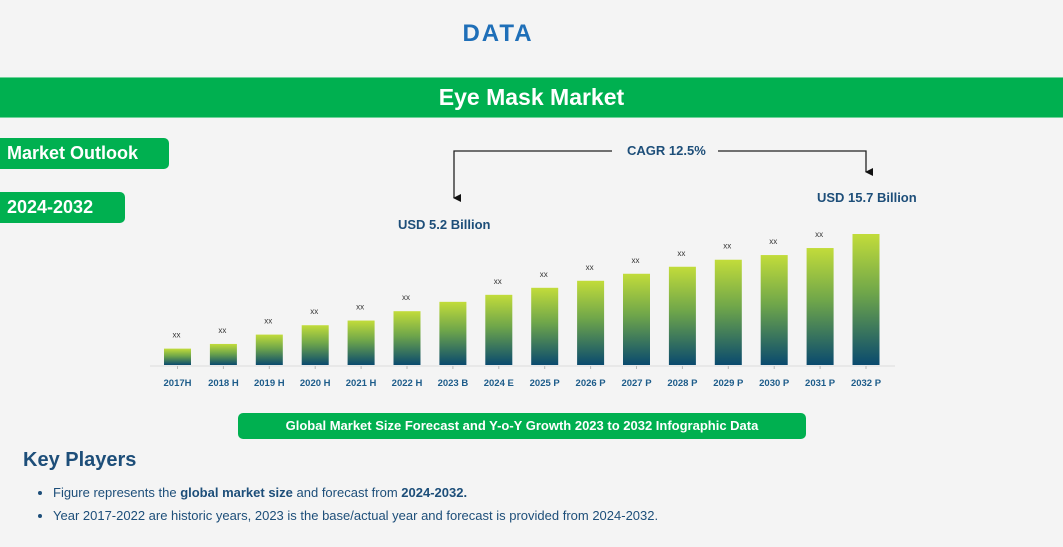  What do you see at coordinates (531, 97) in the screenshot?
I see `market-banner: Eye Mask Market` at bounding box center [531, 97].